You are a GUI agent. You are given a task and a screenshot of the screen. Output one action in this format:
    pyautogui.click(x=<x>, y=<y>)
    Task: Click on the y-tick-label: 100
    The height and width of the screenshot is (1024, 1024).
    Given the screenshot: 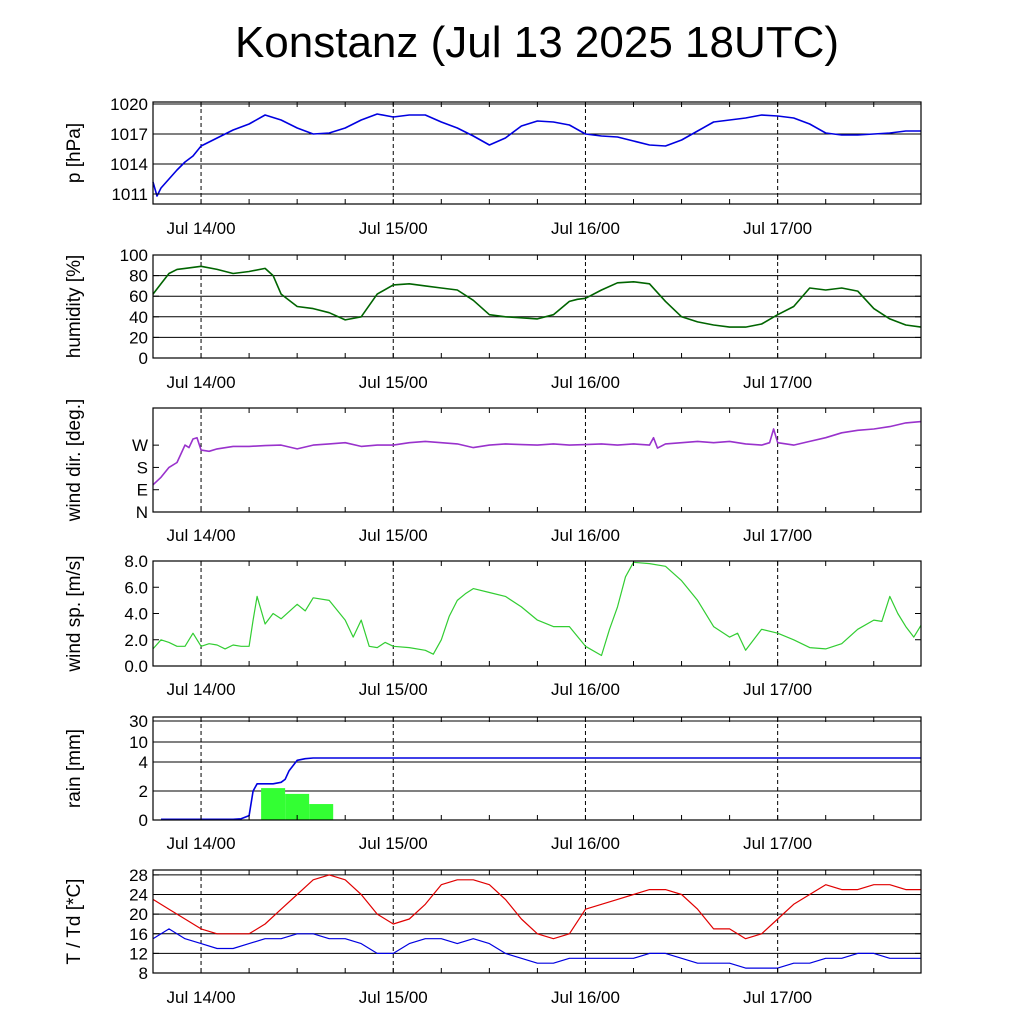 What is the action you would take?
    pyautogui.click(x=134, y=255)
    